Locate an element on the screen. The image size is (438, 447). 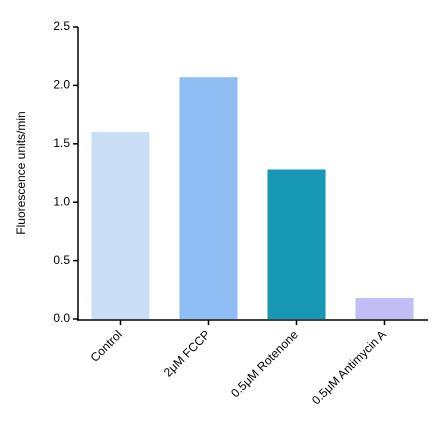
y-axis-label: Fluorescence units/min is located at coordinates (21, 172).